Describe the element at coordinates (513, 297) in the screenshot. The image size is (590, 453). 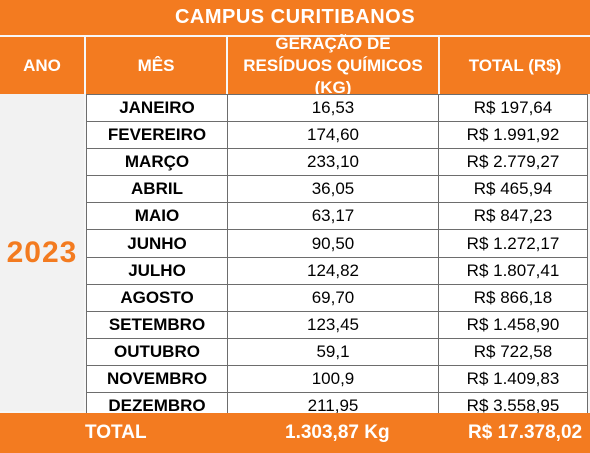
I see `total-cell: R$ 866,18` at that location.